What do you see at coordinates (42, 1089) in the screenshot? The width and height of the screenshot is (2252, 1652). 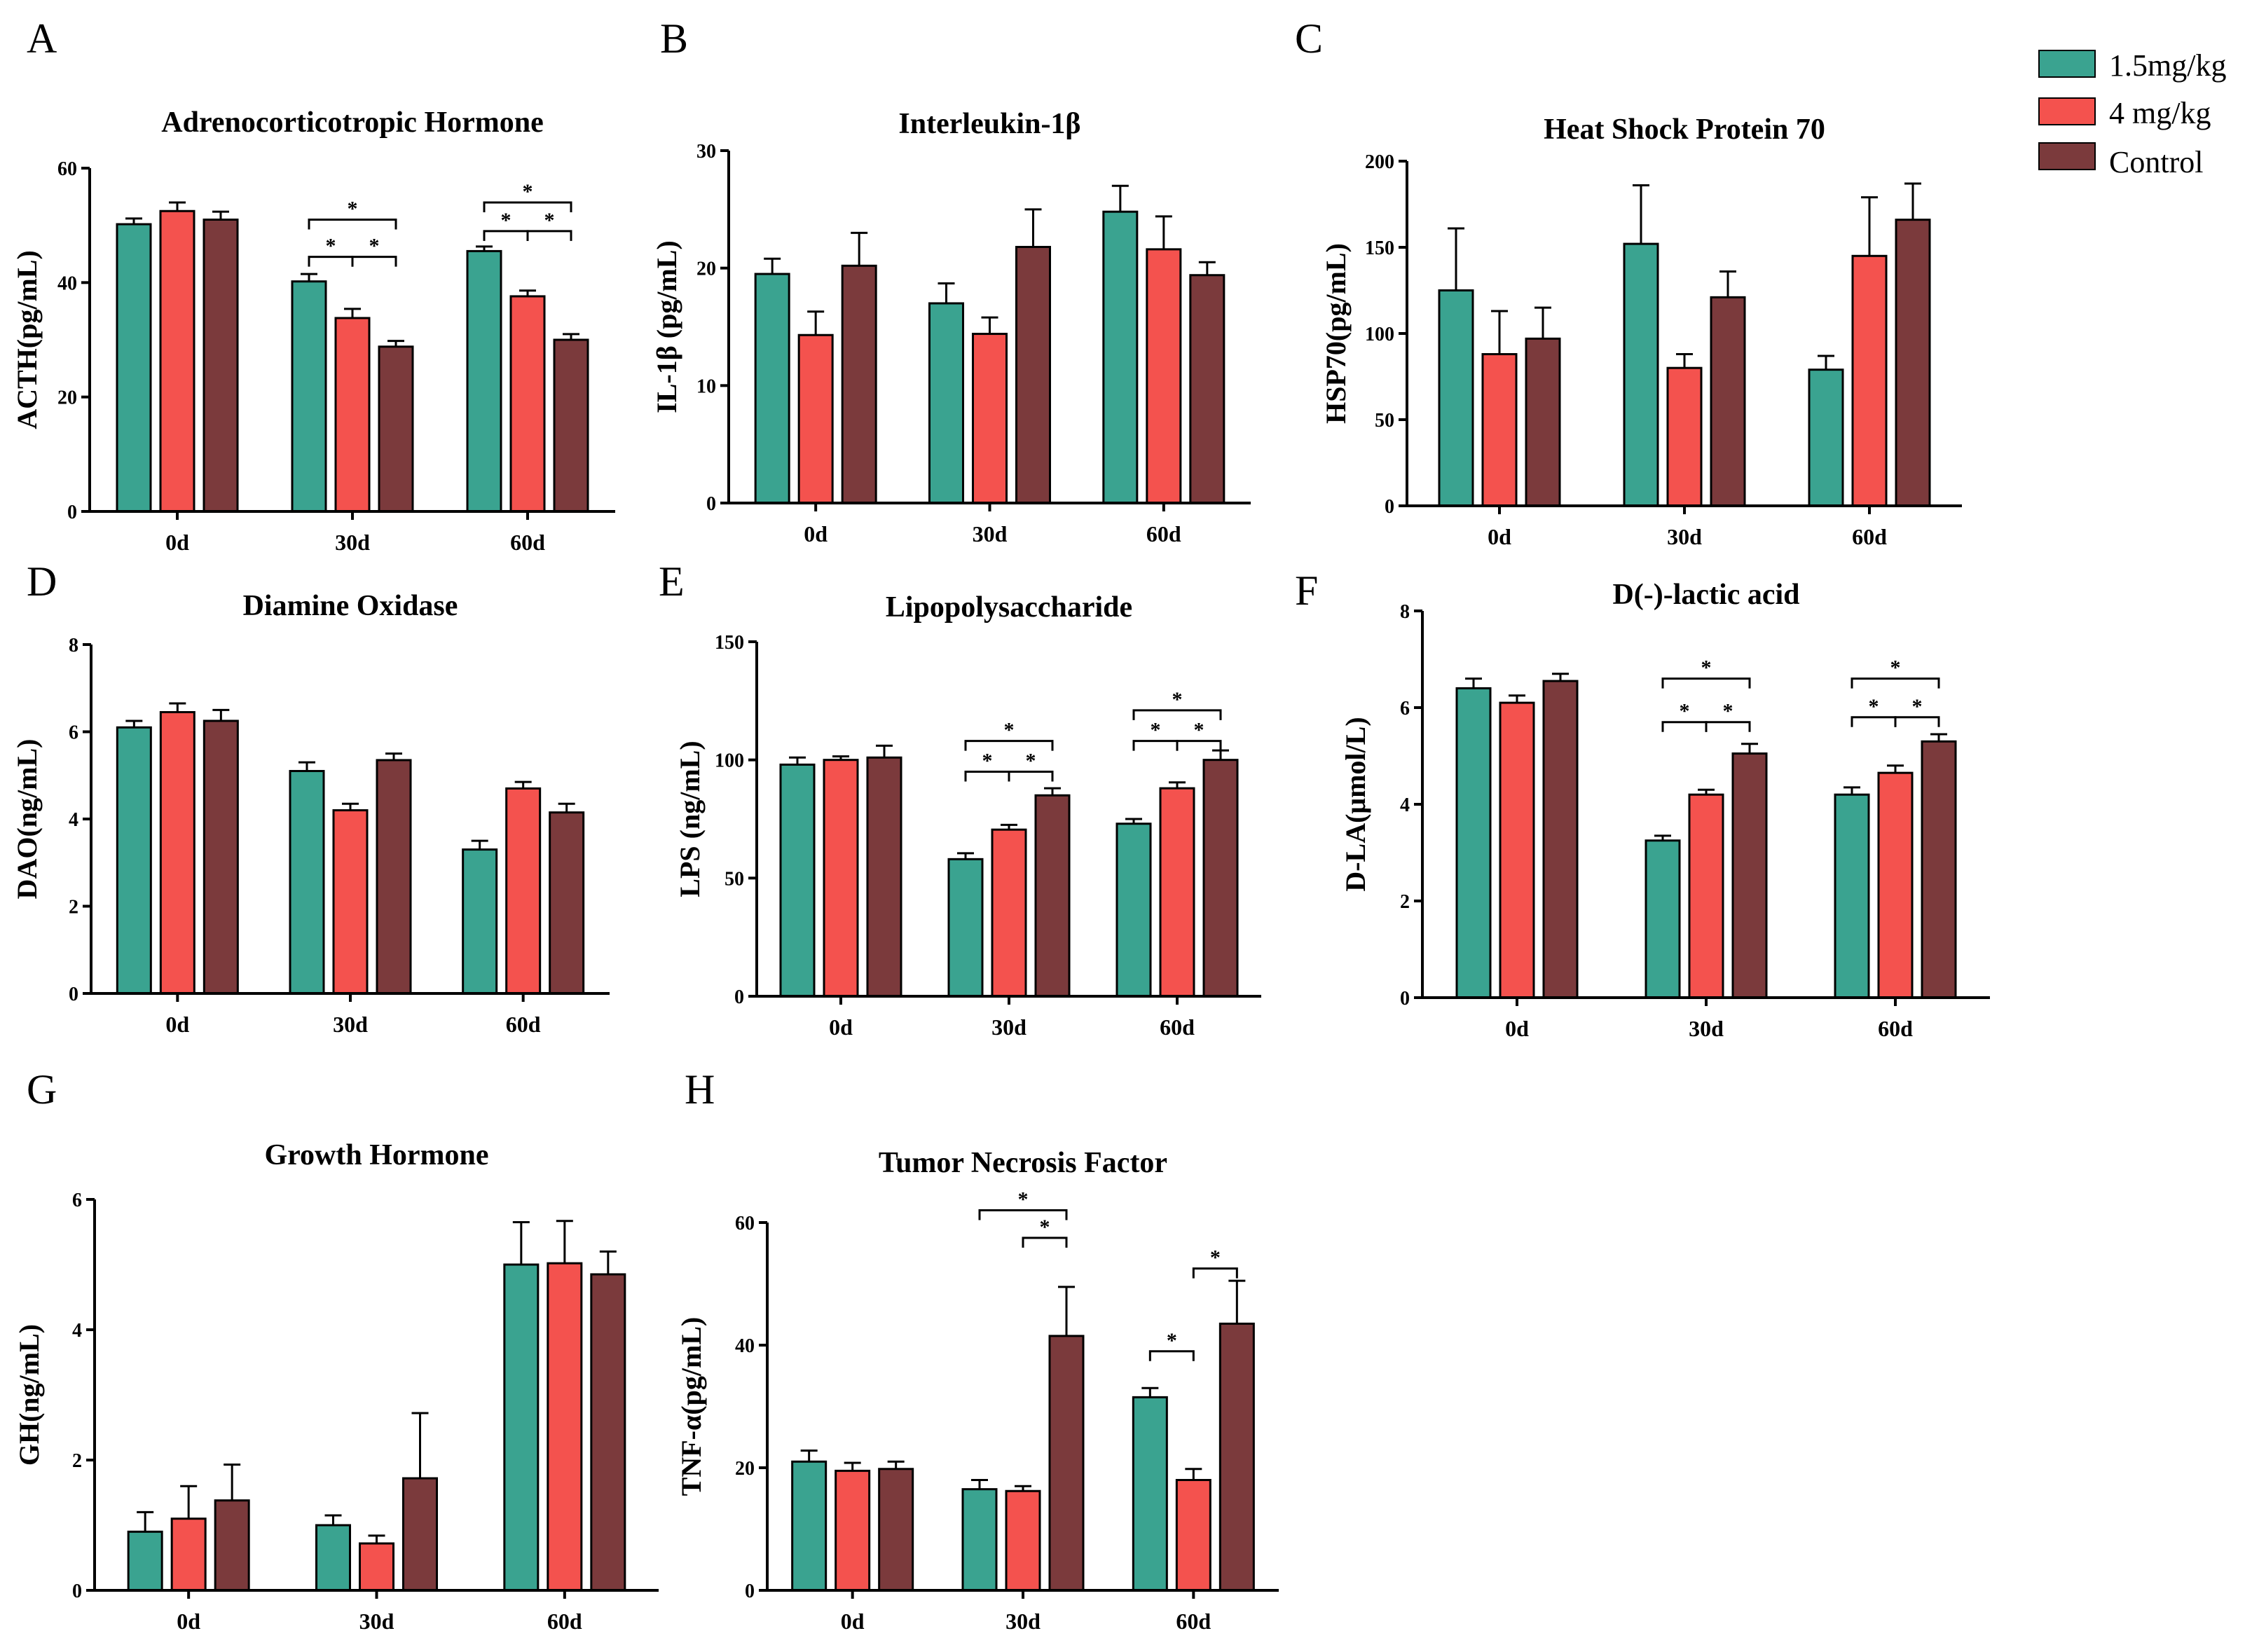 I see `panel-letter: G` at bounding box center [42, 1089].